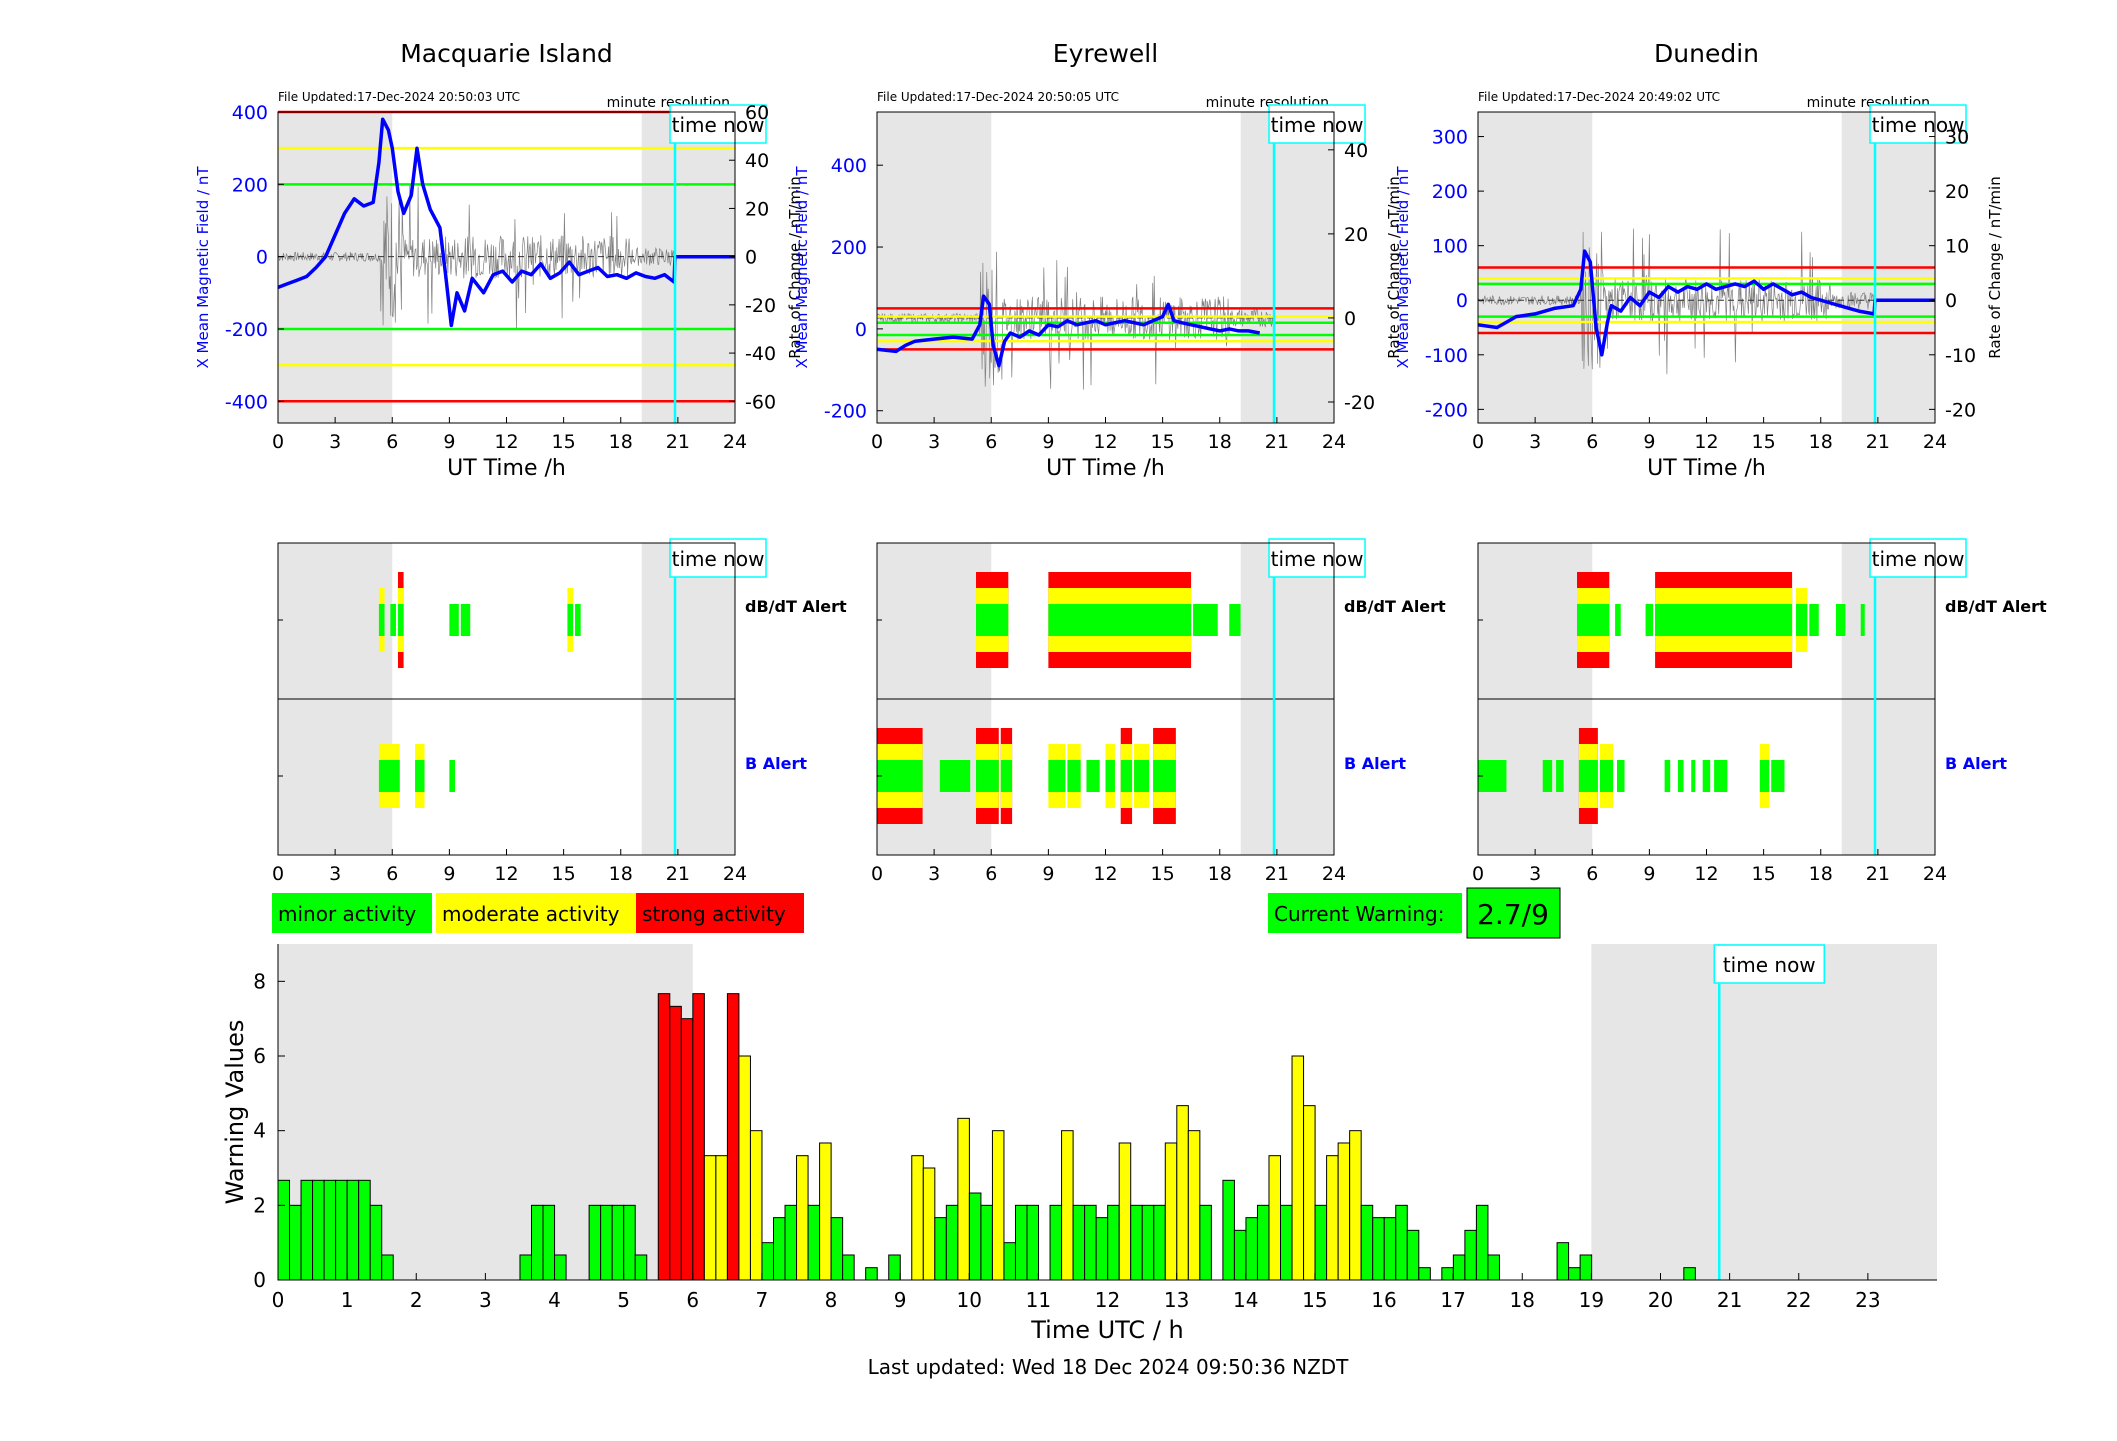 Image resolution: width=2117 pixels, height=1441 pixels. What do you see at coordinates (1649, 442) in the screenshot?
I see `x-tick-label-2: 9` at bounding box center [1649, 442].